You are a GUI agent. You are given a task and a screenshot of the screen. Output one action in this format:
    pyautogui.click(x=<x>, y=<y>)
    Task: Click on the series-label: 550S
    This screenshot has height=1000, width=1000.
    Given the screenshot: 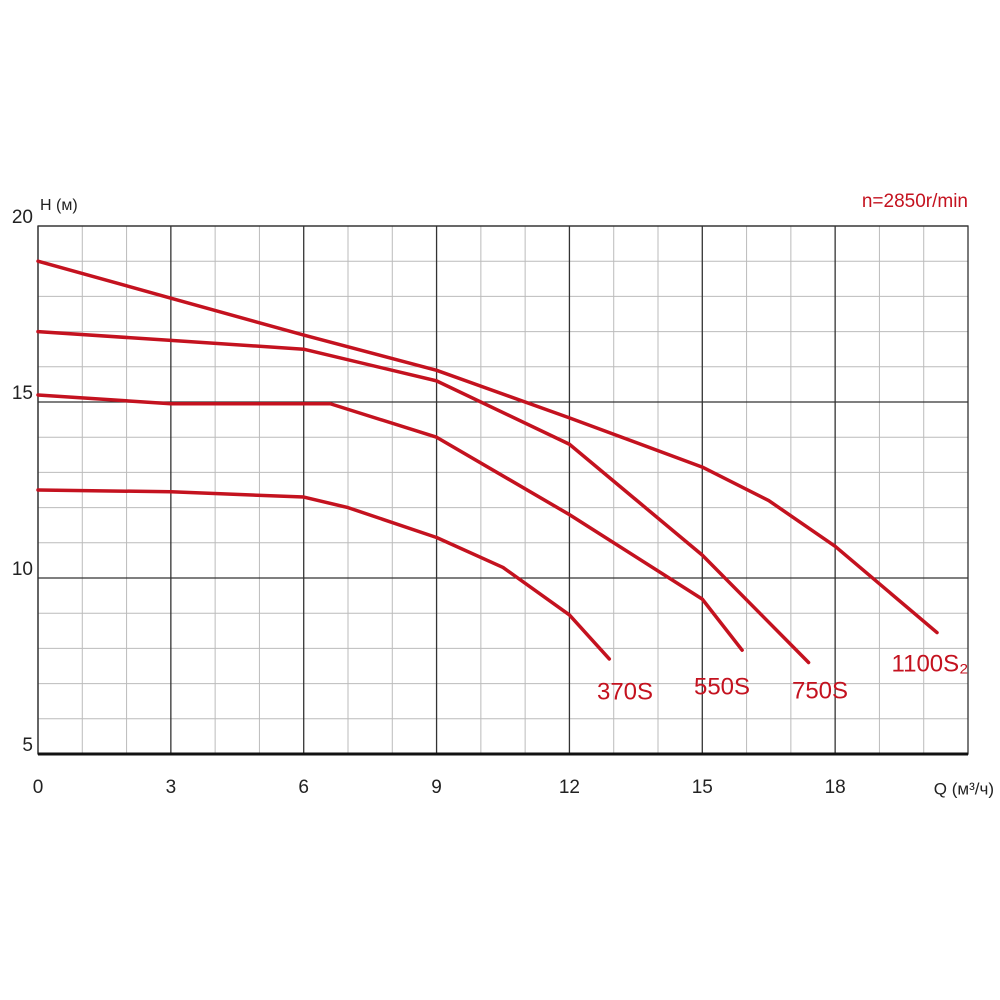 What is the action you would take?
    pyautogui.click(x=722, y=686)
    